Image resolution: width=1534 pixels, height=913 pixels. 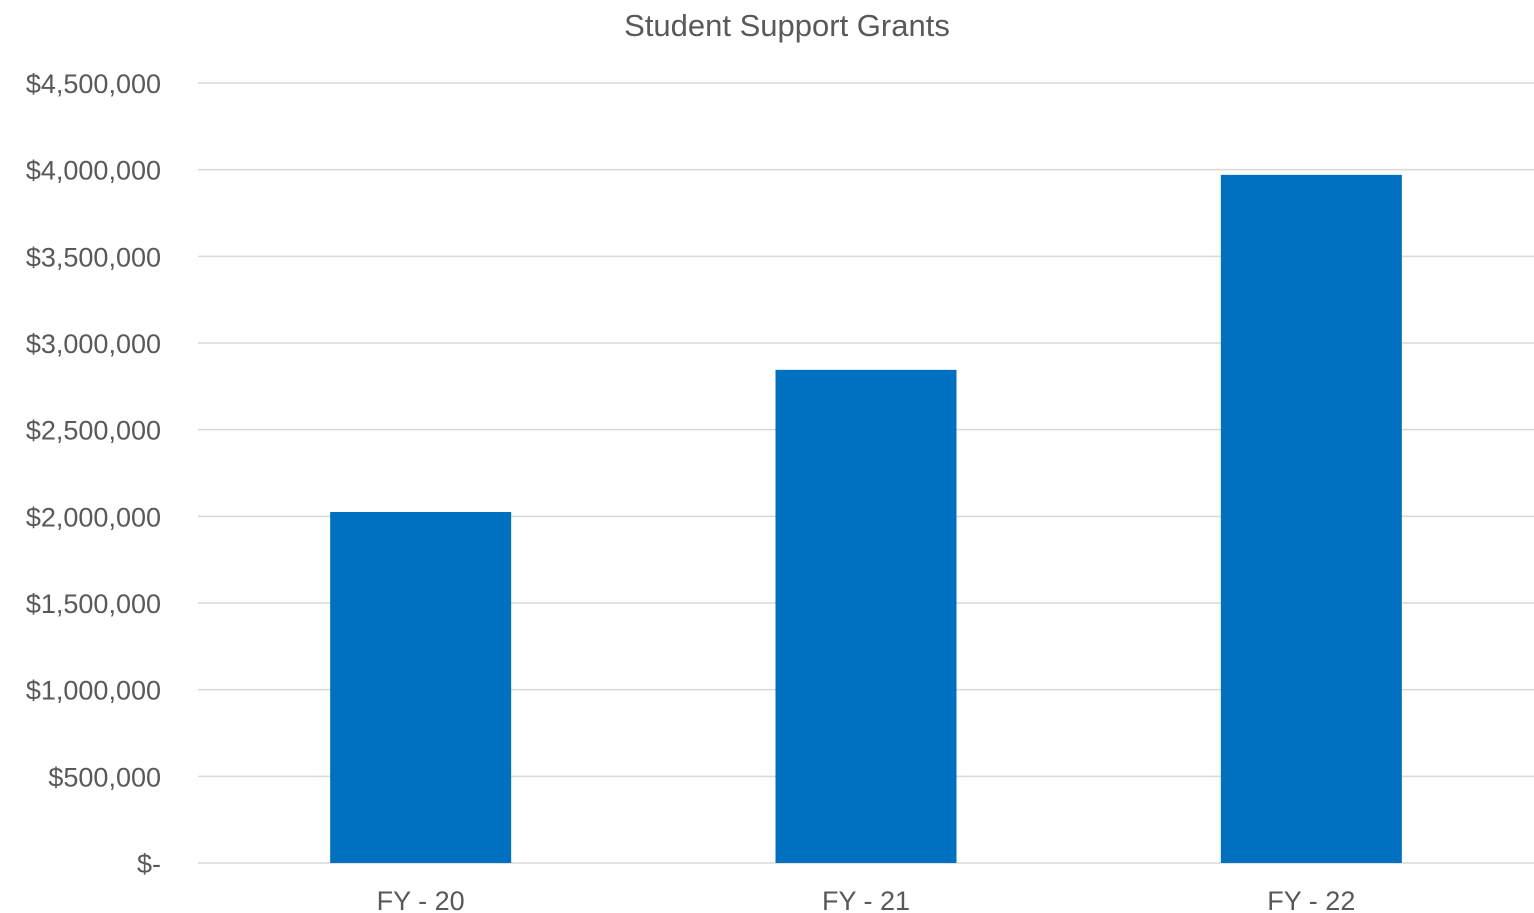 I want to click on y-tick-label: $1,500,000, so click(x=93, y=604).